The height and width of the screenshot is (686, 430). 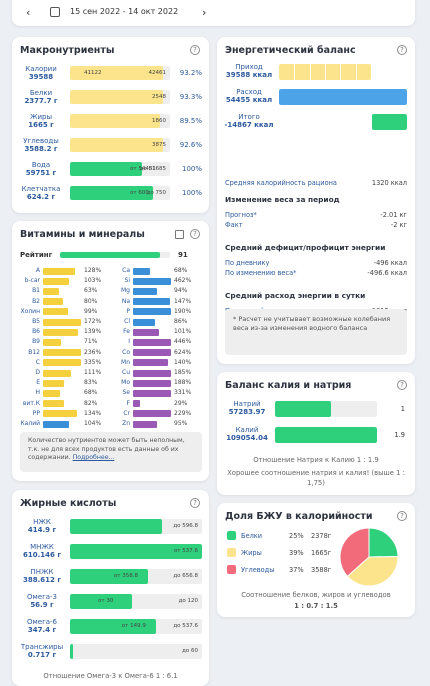 I want to click on fatty-title: Жирные кислоты, so click(x=68, y=503).